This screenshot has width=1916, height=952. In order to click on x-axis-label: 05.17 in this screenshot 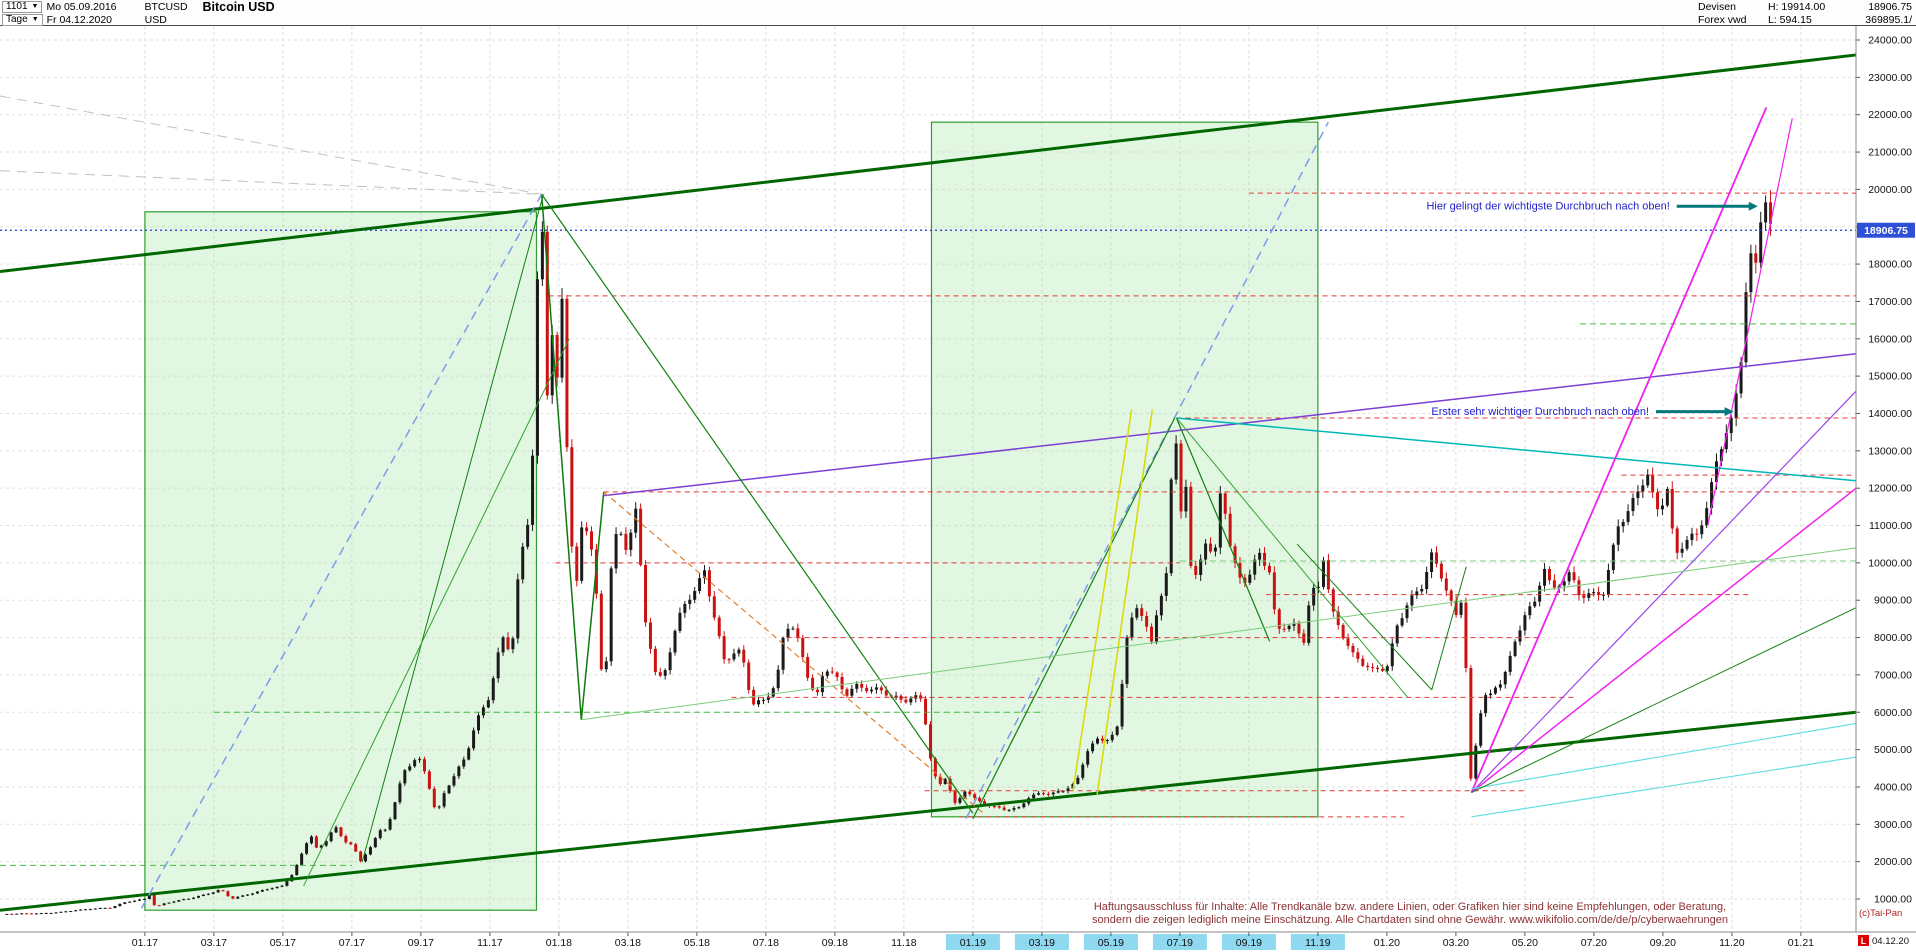, I will do `click(283, 943)`.